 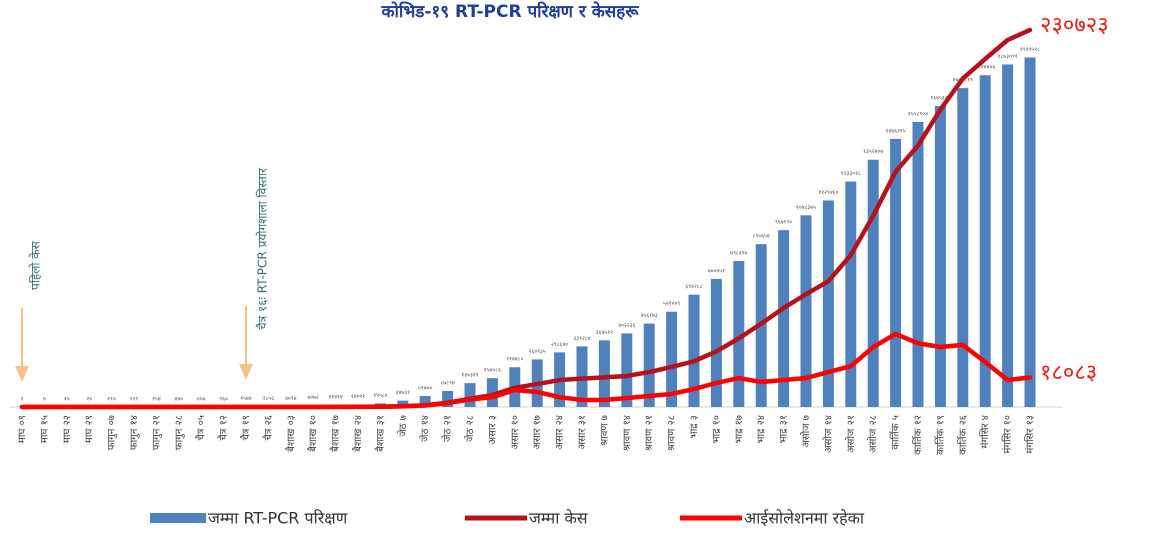 What do you see at coordinates (269, 399) in the screenshot?
I see `value-label: २८५६` at bounding box center [269, 399].